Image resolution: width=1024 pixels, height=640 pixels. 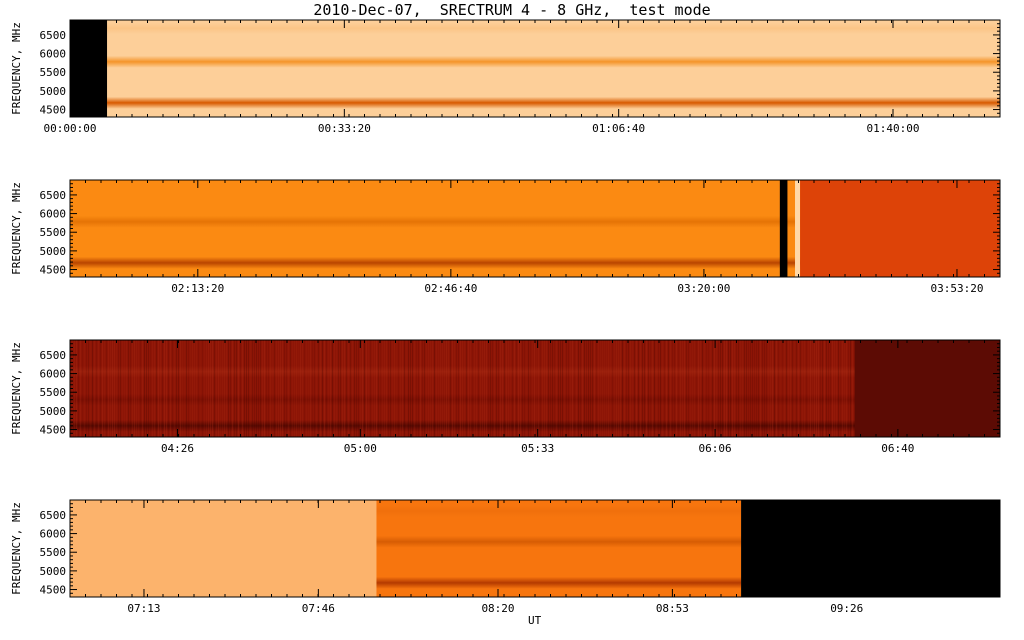 I want to click on x-tick-label: 03:20:00, so click(x=703, y=288).